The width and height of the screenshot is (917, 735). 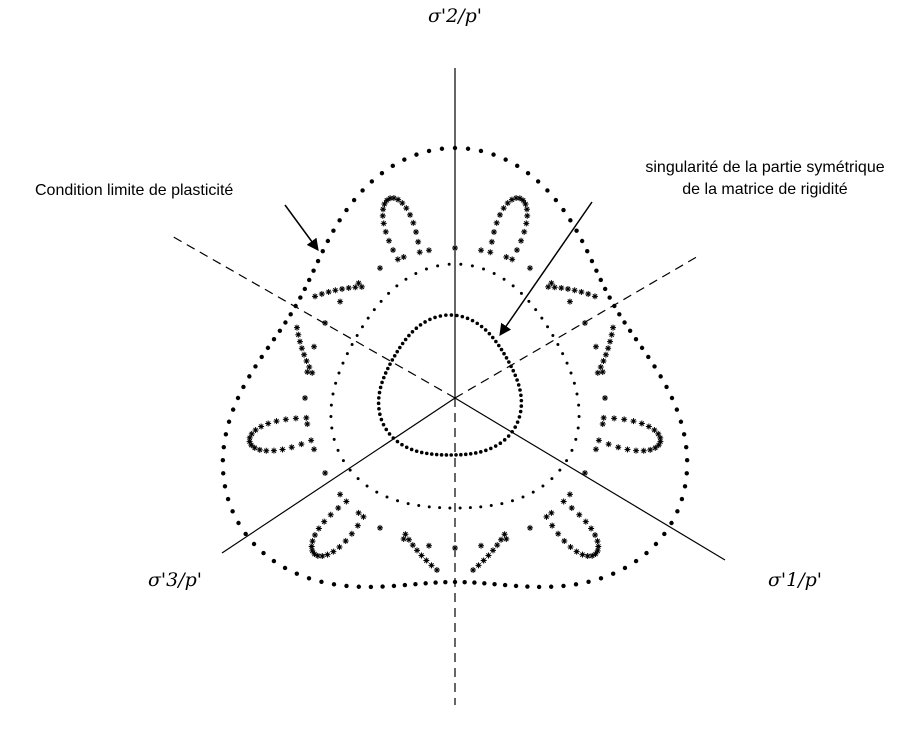 I want to click on annotation: de la matrice de rigidité, so click(x=765, y=189).